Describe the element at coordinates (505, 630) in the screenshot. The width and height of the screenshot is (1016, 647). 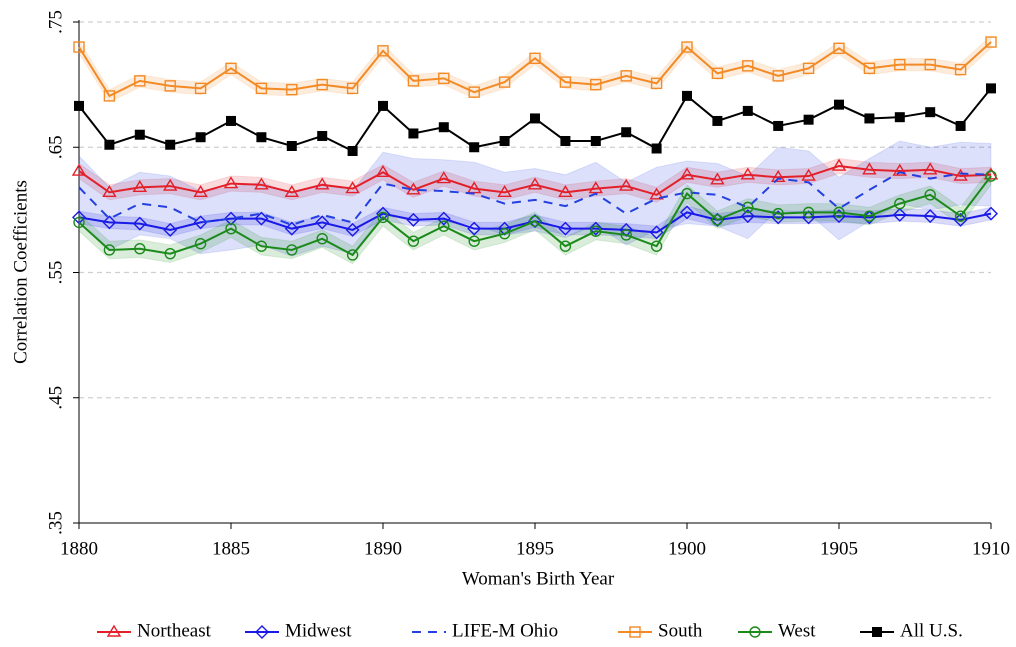
I see `legend-label: LIFE-M Ohio` at that location.